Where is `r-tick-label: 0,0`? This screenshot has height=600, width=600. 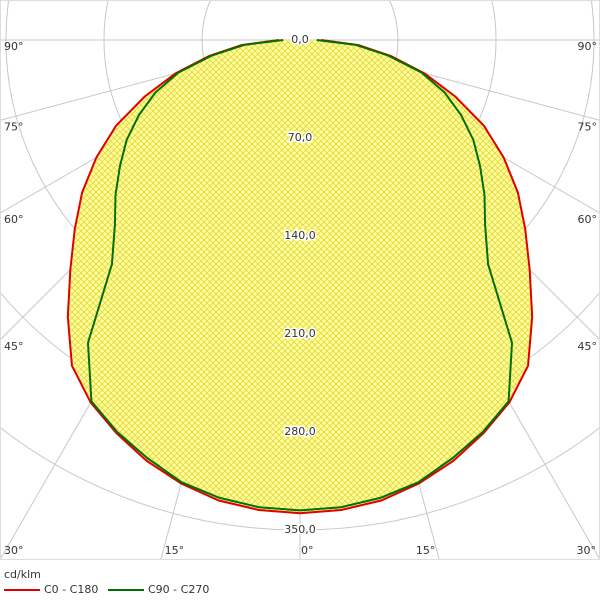 r-tick-label: 0,0 is located at coordinates (300, 39).